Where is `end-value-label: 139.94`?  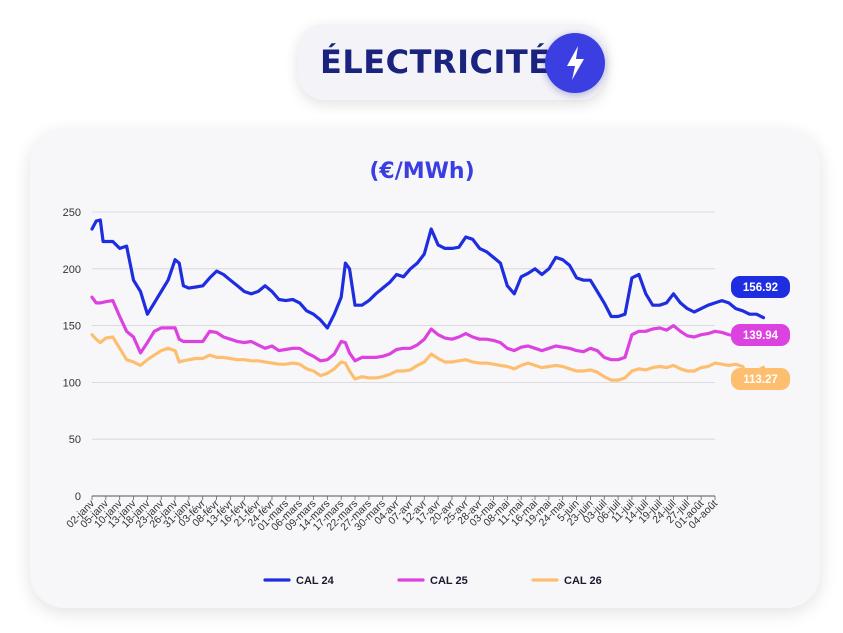 end-value-label: 139.94 is located at coordinates (761, 336).